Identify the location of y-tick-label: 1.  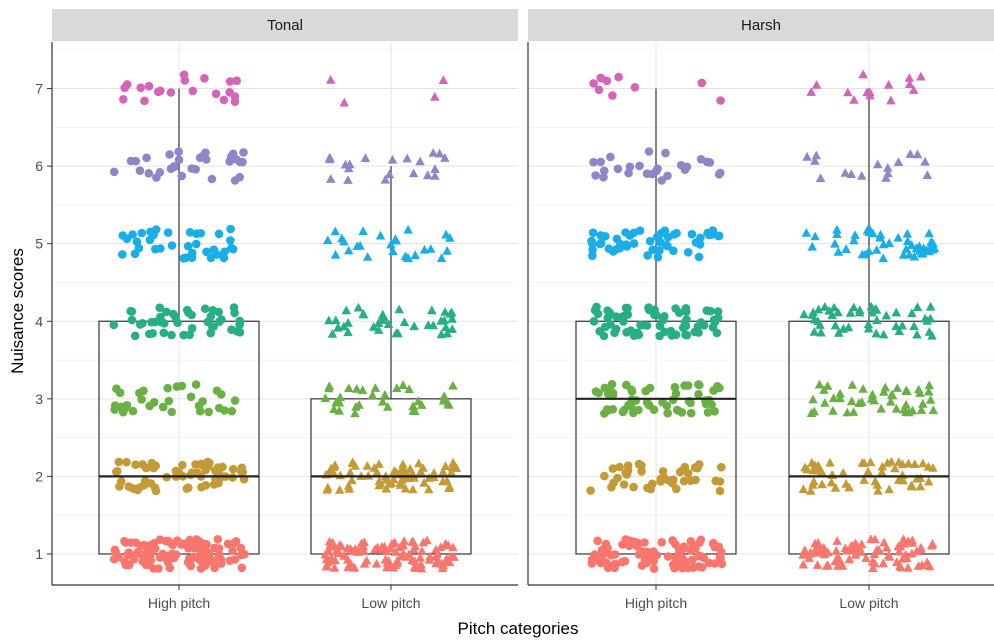
(39, 554).